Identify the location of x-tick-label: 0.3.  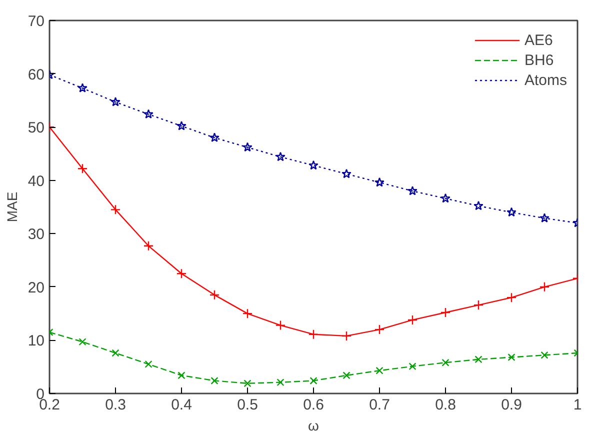
(115, 405).